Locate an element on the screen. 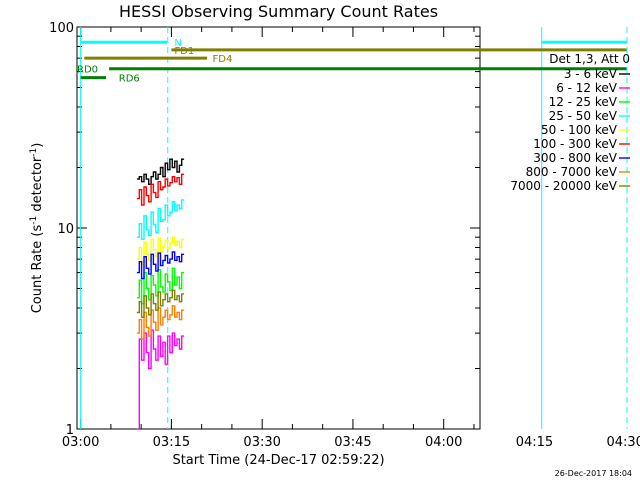 The width and height of the screenshot is (640, 480). legend-header: Det 1,3, Att 0 is located at coordinates (589, 59).